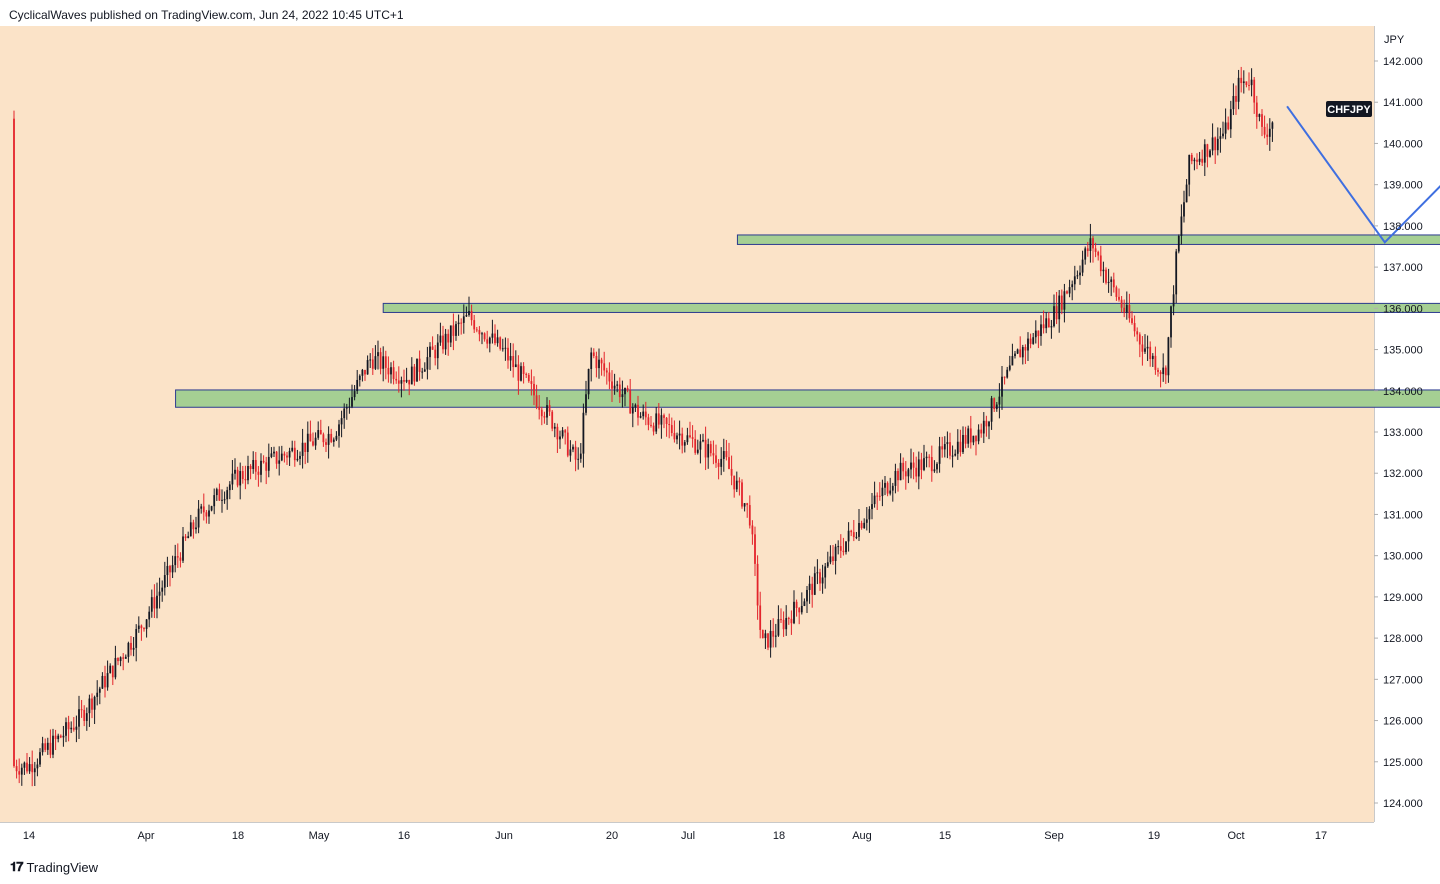  I want to click on date-tick-label: 19, so click(1154, 836).